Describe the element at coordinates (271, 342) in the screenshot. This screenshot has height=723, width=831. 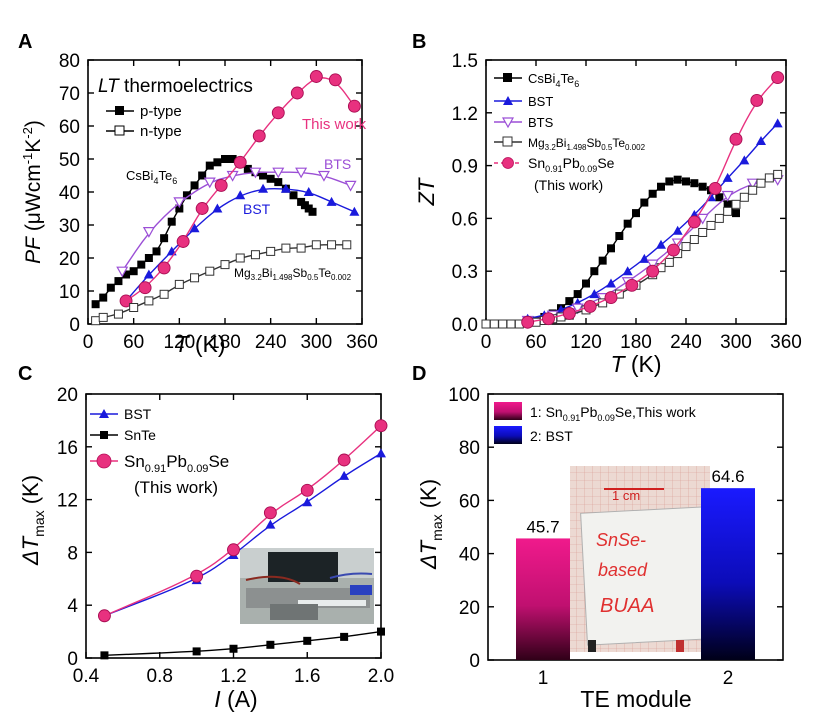
I see `x-tick-label-a-4: 240` at that location.